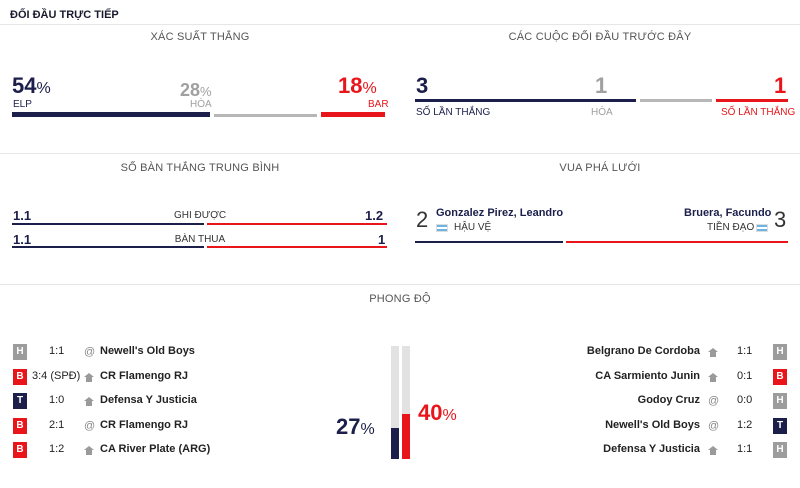  What do you see at coordinates (668, 400) in the screenshot?
I see `opponent-name: Godoy Cruz` at bounding box center [668, 400].